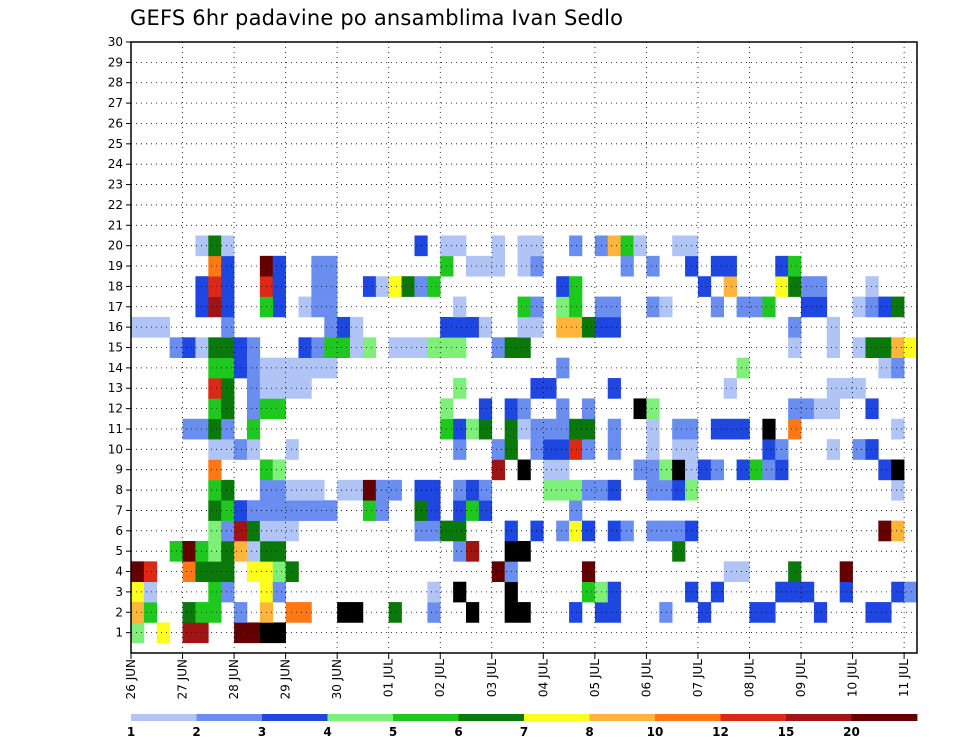  What do you see at coordinates (543, 678) in the screenshot?
I see `x-tick-label: 04 JUL` at bounding box center [543, 678].